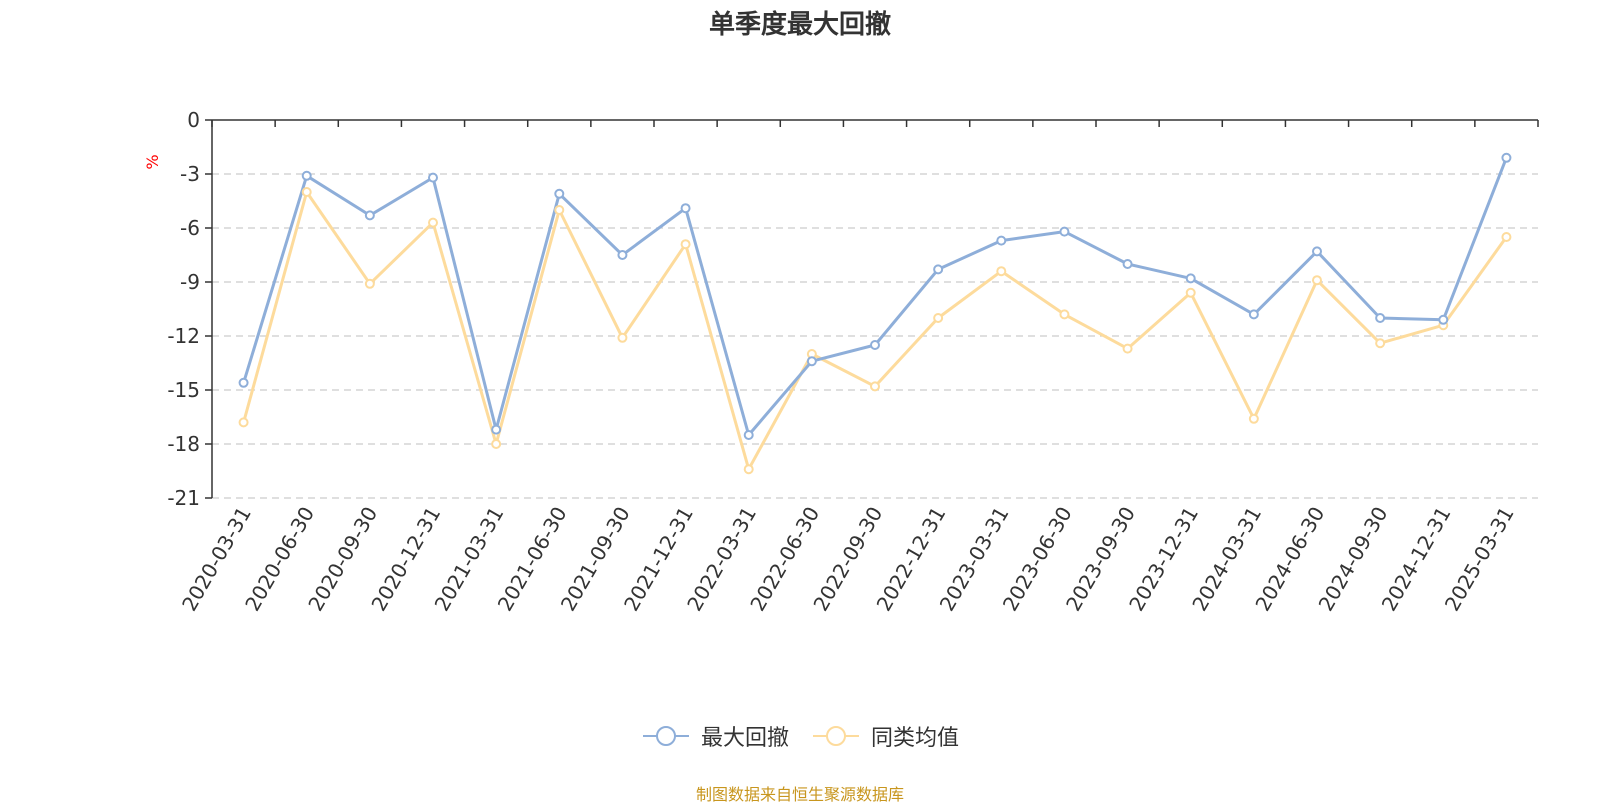 The height and width of the screenshot is (805, 1600). Describe the element at coordinates (744, 738) in the screenshot. I see `legend-label: 最大回撤` at that location.